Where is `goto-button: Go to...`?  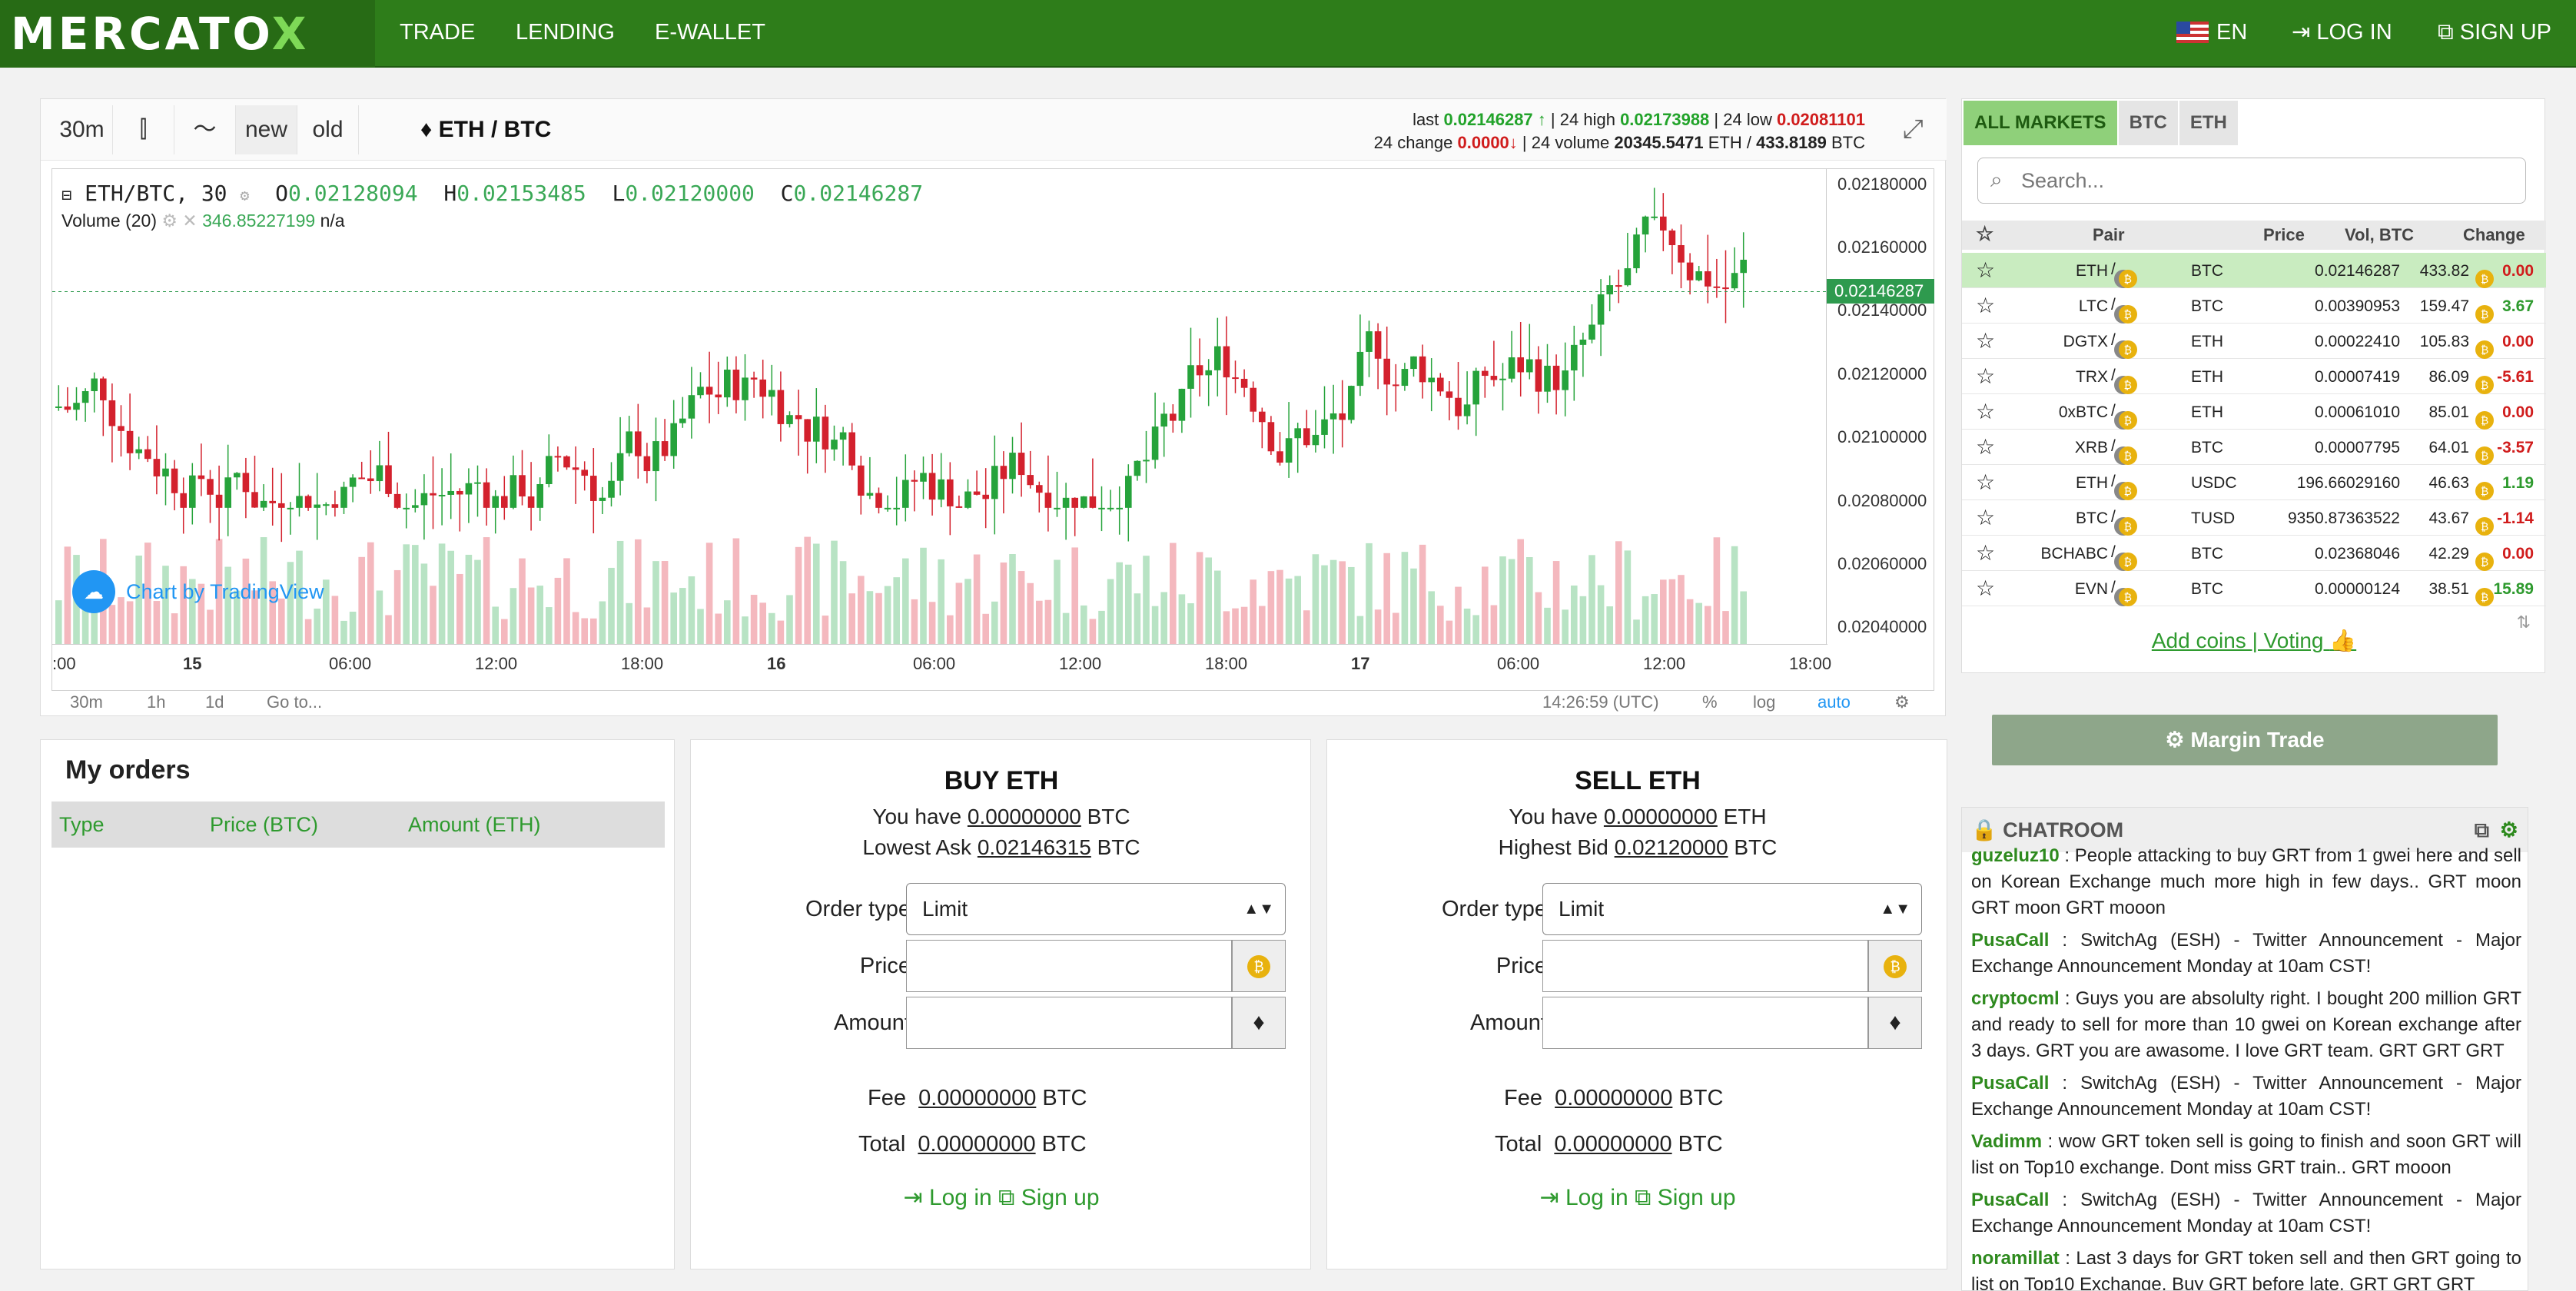
goto-button: Go to... is located at coordinates (295, 702).